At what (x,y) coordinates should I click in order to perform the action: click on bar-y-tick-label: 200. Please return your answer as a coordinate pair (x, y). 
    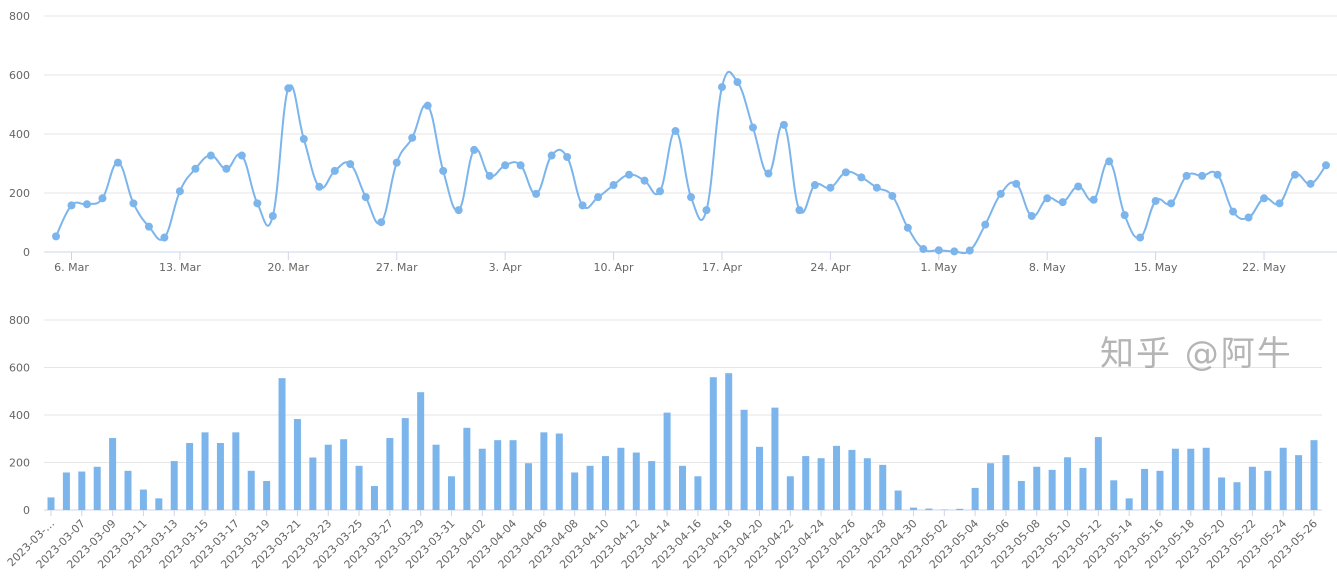
    Looking at the image, I should click on (19, 463).